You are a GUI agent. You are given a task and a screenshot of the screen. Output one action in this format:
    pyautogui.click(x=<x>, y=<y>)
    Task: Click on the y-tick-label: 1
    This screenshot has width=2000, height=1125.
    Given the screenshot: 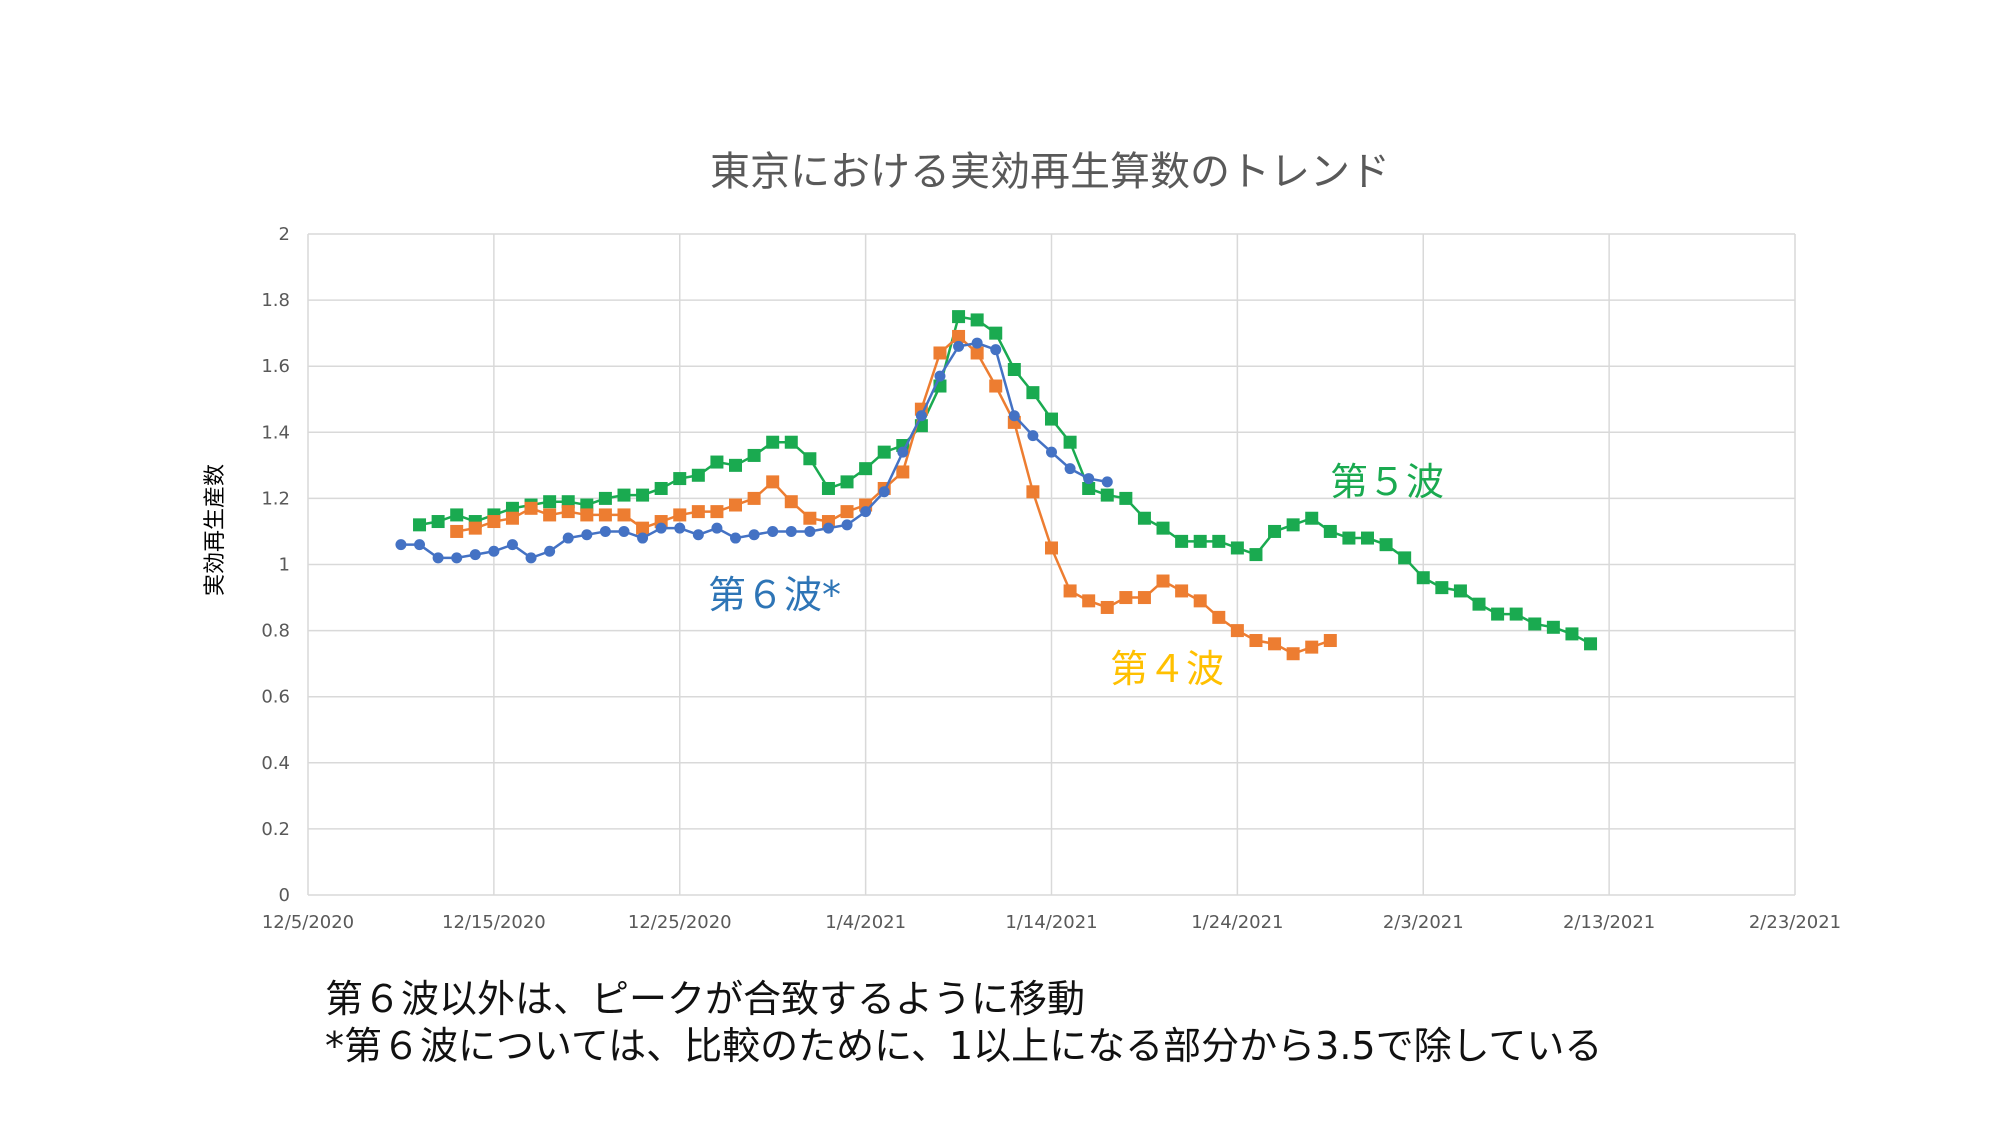 What is the action you would take?
    pyautogui.click(x=284, y=565)
    